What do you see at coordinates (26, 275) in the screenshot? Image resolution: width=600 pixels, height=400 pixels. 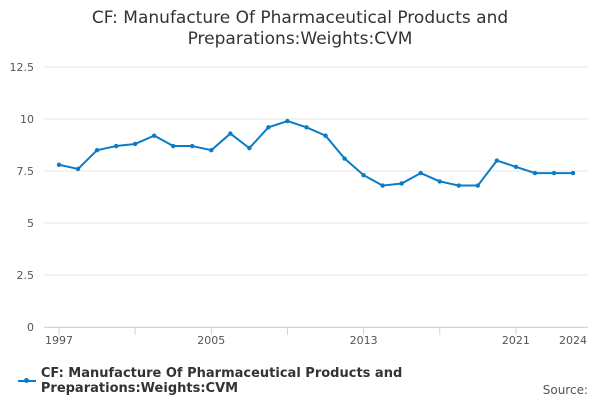 I see `y-tick-label: 2.5` at bounding box center [26, 275].